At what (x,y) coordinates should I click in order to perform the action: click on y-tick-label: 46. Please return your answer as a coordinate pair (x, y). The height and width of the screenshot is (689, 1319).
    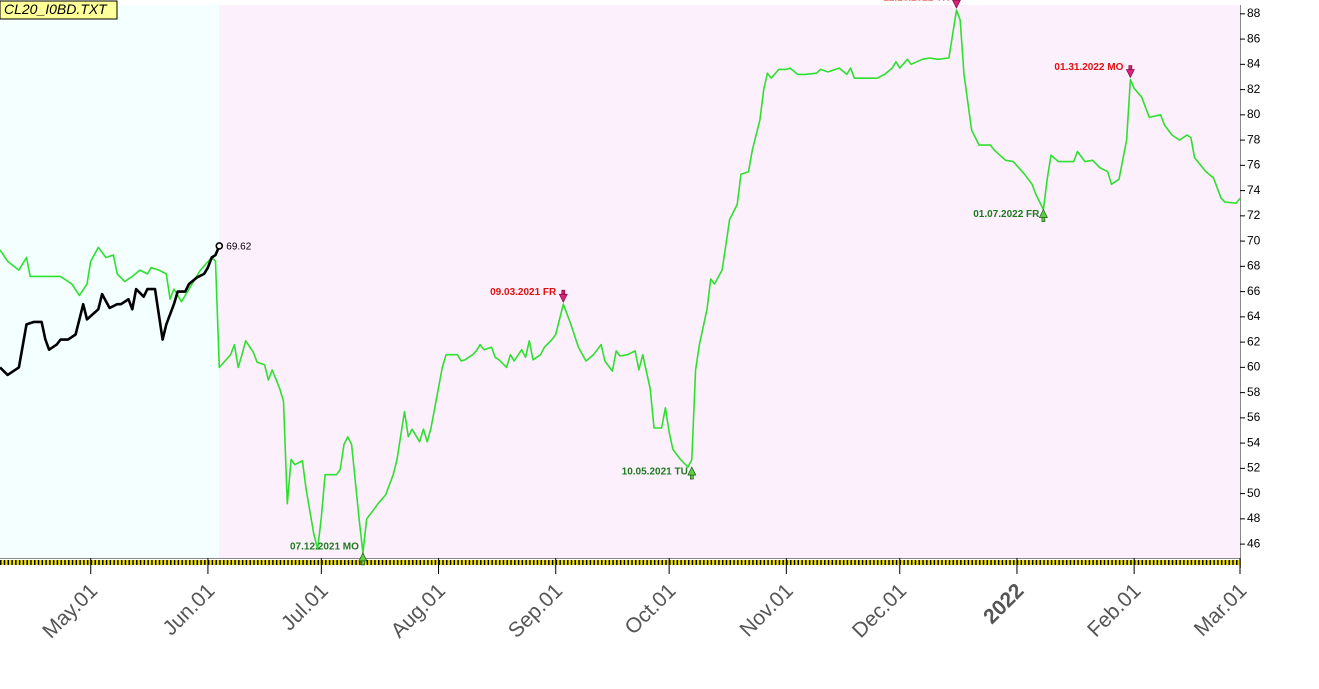
    Looking at the image, I should click on (1254, 543).